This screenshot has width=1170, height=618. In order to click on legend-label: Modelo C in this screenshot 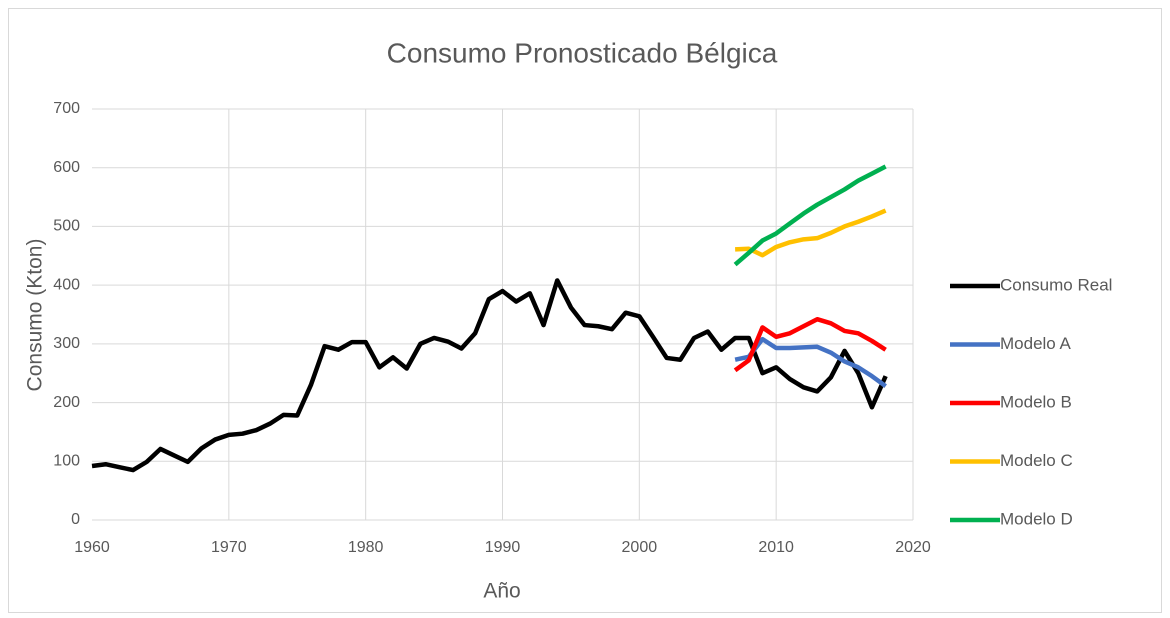, I will do `click(1036, 460)`.